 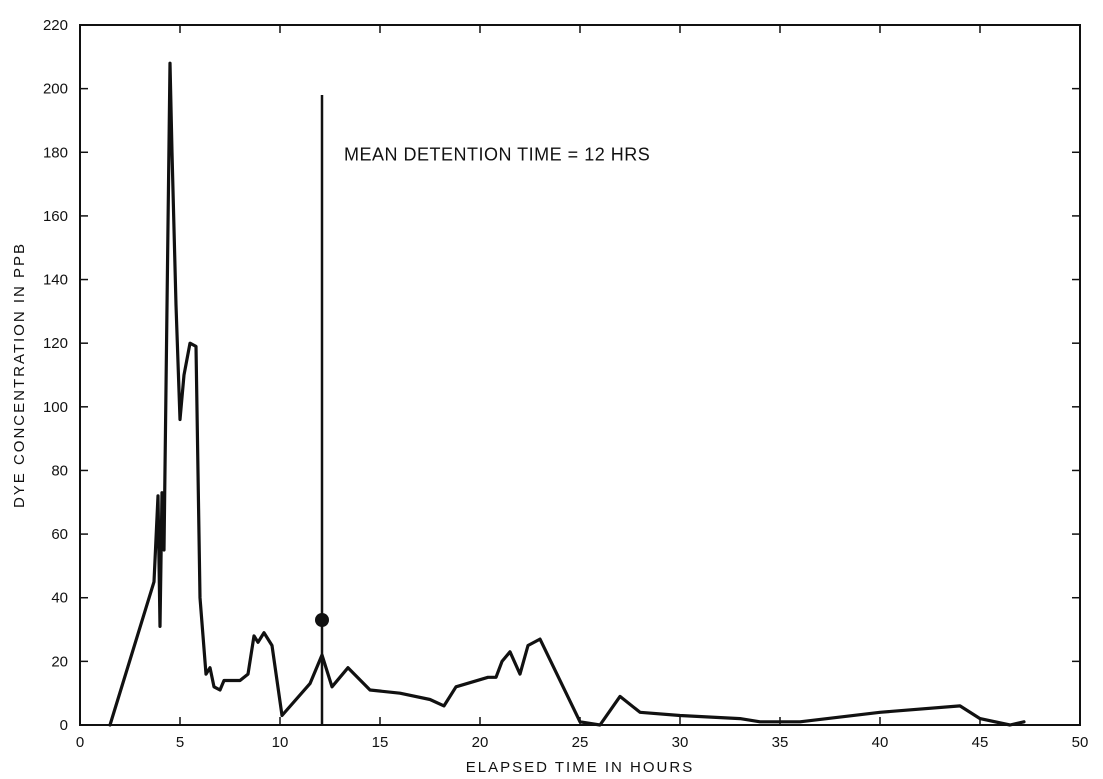 What do you see at coordinates (180, 742) in the screenshot?
I see `x-tick-label: 5` at bounding box center [180, 742].